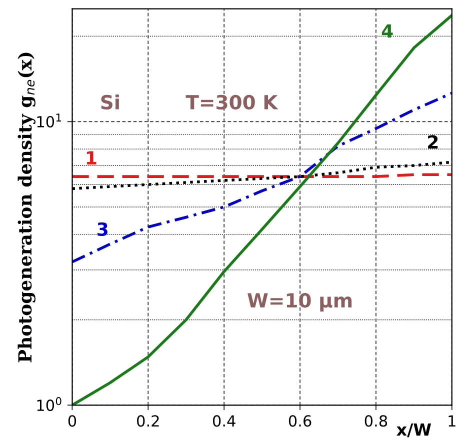 The height and width of the screenshot is (438, 463). Describe the element at coordinates (49, 404) in the screenshot. I see `y-tick-label: 10$^{0}$` at that location.